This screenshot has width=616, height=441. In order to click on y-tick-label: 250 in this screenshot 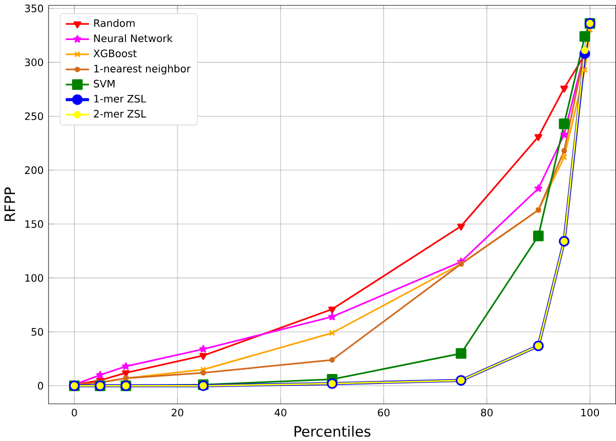, I will do `click(34, 116)`.